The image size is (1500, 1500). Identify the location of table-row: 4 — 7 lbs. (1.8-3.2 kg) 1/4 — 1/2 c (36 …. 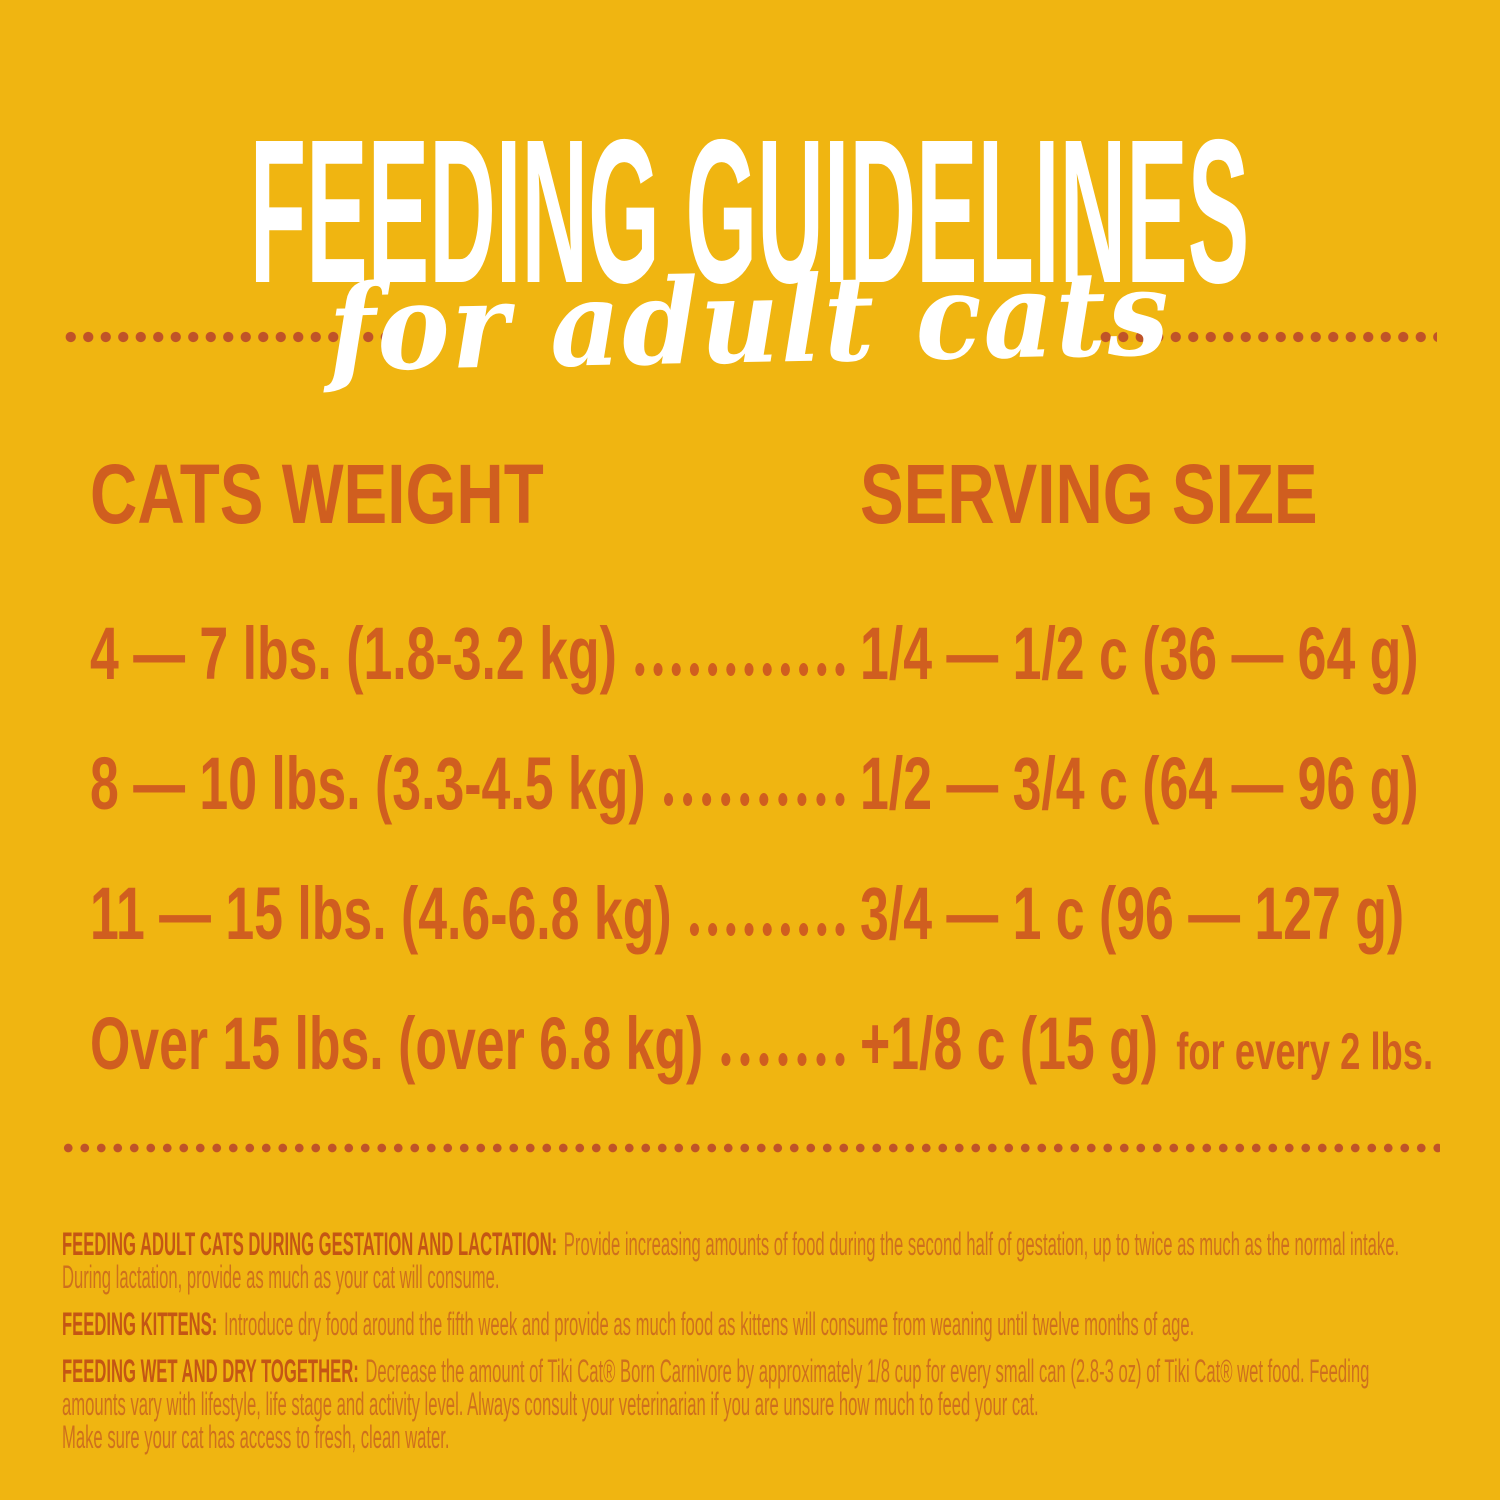
(795, 657).